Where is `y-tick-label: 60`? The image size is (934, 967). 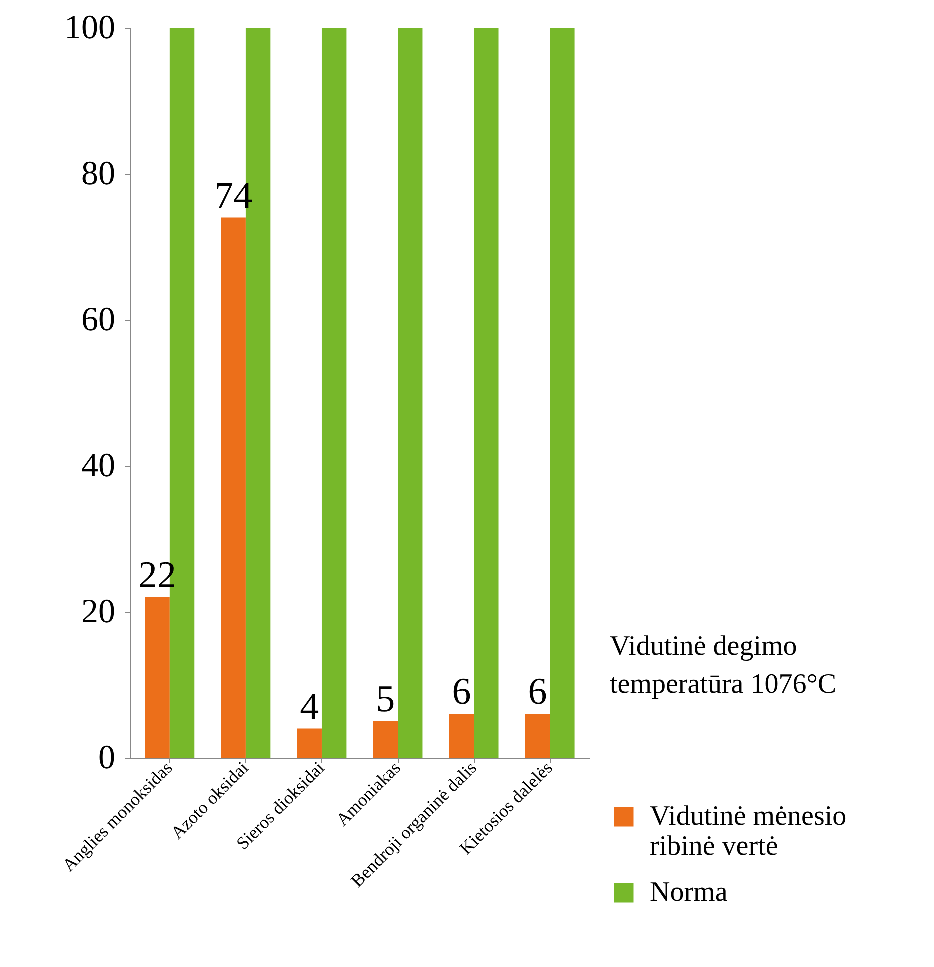
y-tick-label: 60 is located at coordinates (99, 320).